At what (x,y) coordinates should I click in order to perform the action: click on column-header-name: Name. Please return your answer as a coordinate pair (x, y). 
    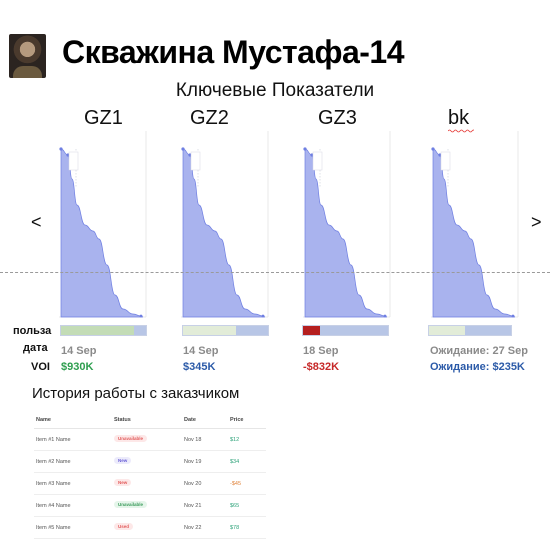
    Looking at the image, I should click on (43, 420).